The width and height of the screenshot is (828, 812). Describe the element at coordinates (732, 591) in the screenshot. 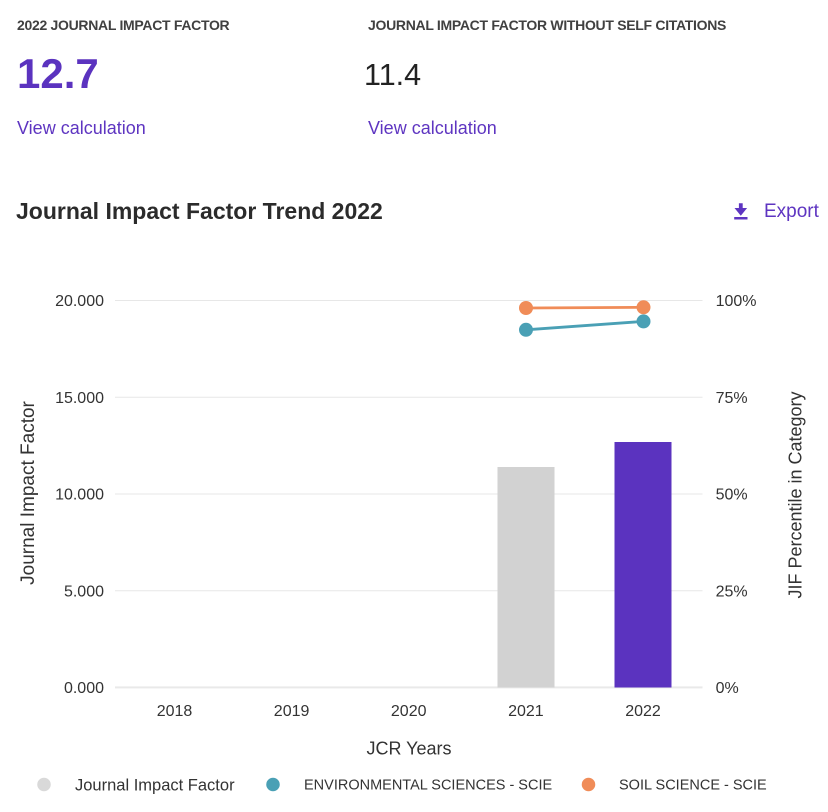

I see `svg-text: 25%` at that location.